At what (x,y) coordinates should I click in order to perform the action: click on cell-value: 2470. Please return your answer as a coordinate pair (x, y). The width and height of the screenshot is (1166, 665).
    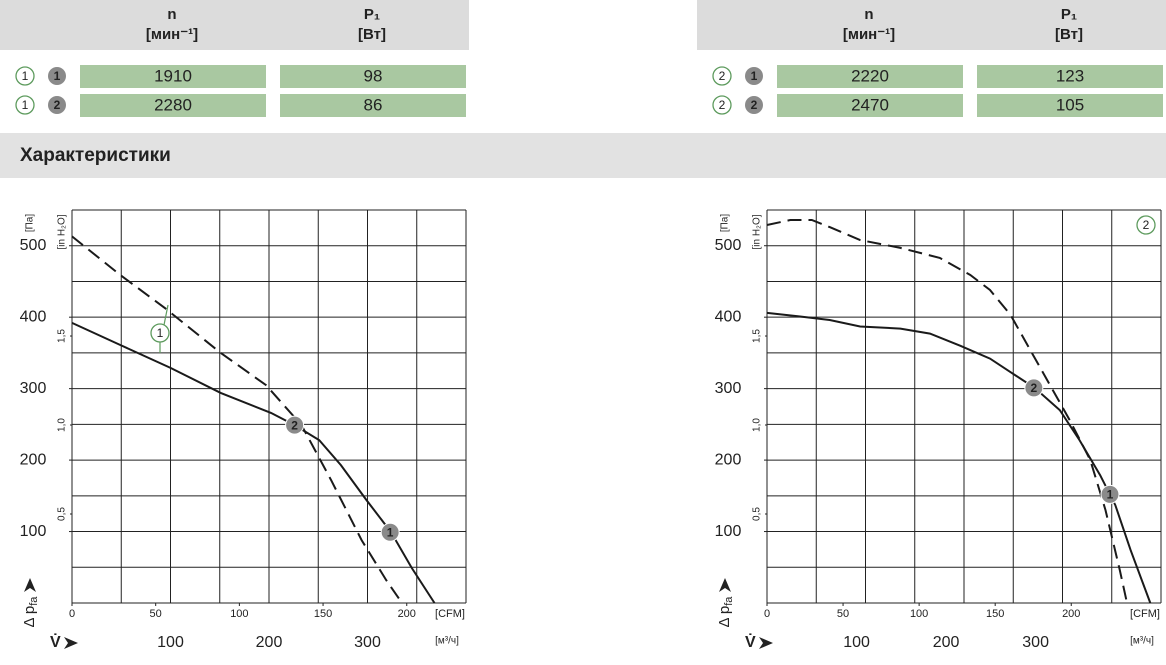
    Looking at the image, I should click on (870, 104).